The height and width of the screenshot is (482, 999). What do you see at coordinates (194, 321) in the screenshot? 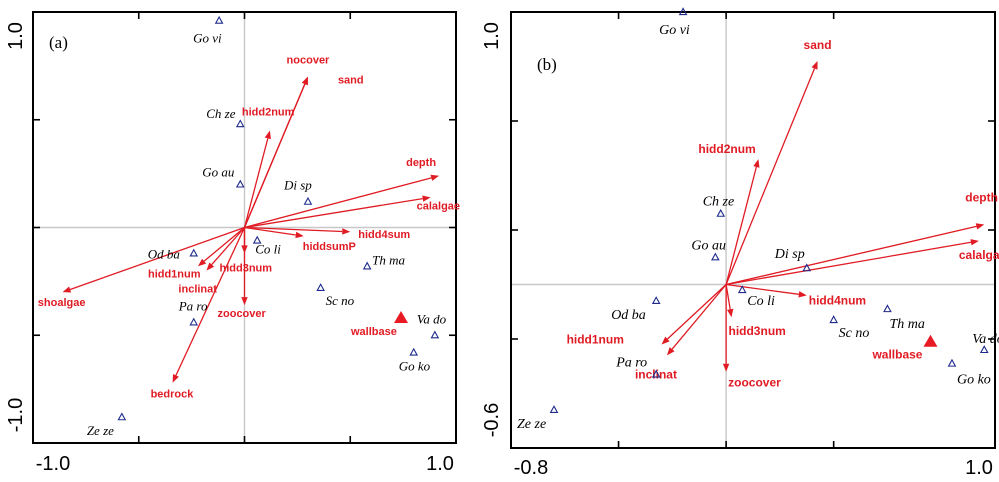
I see `panel-a-site-marker-pa-ro` at bounding box center [194, 321].